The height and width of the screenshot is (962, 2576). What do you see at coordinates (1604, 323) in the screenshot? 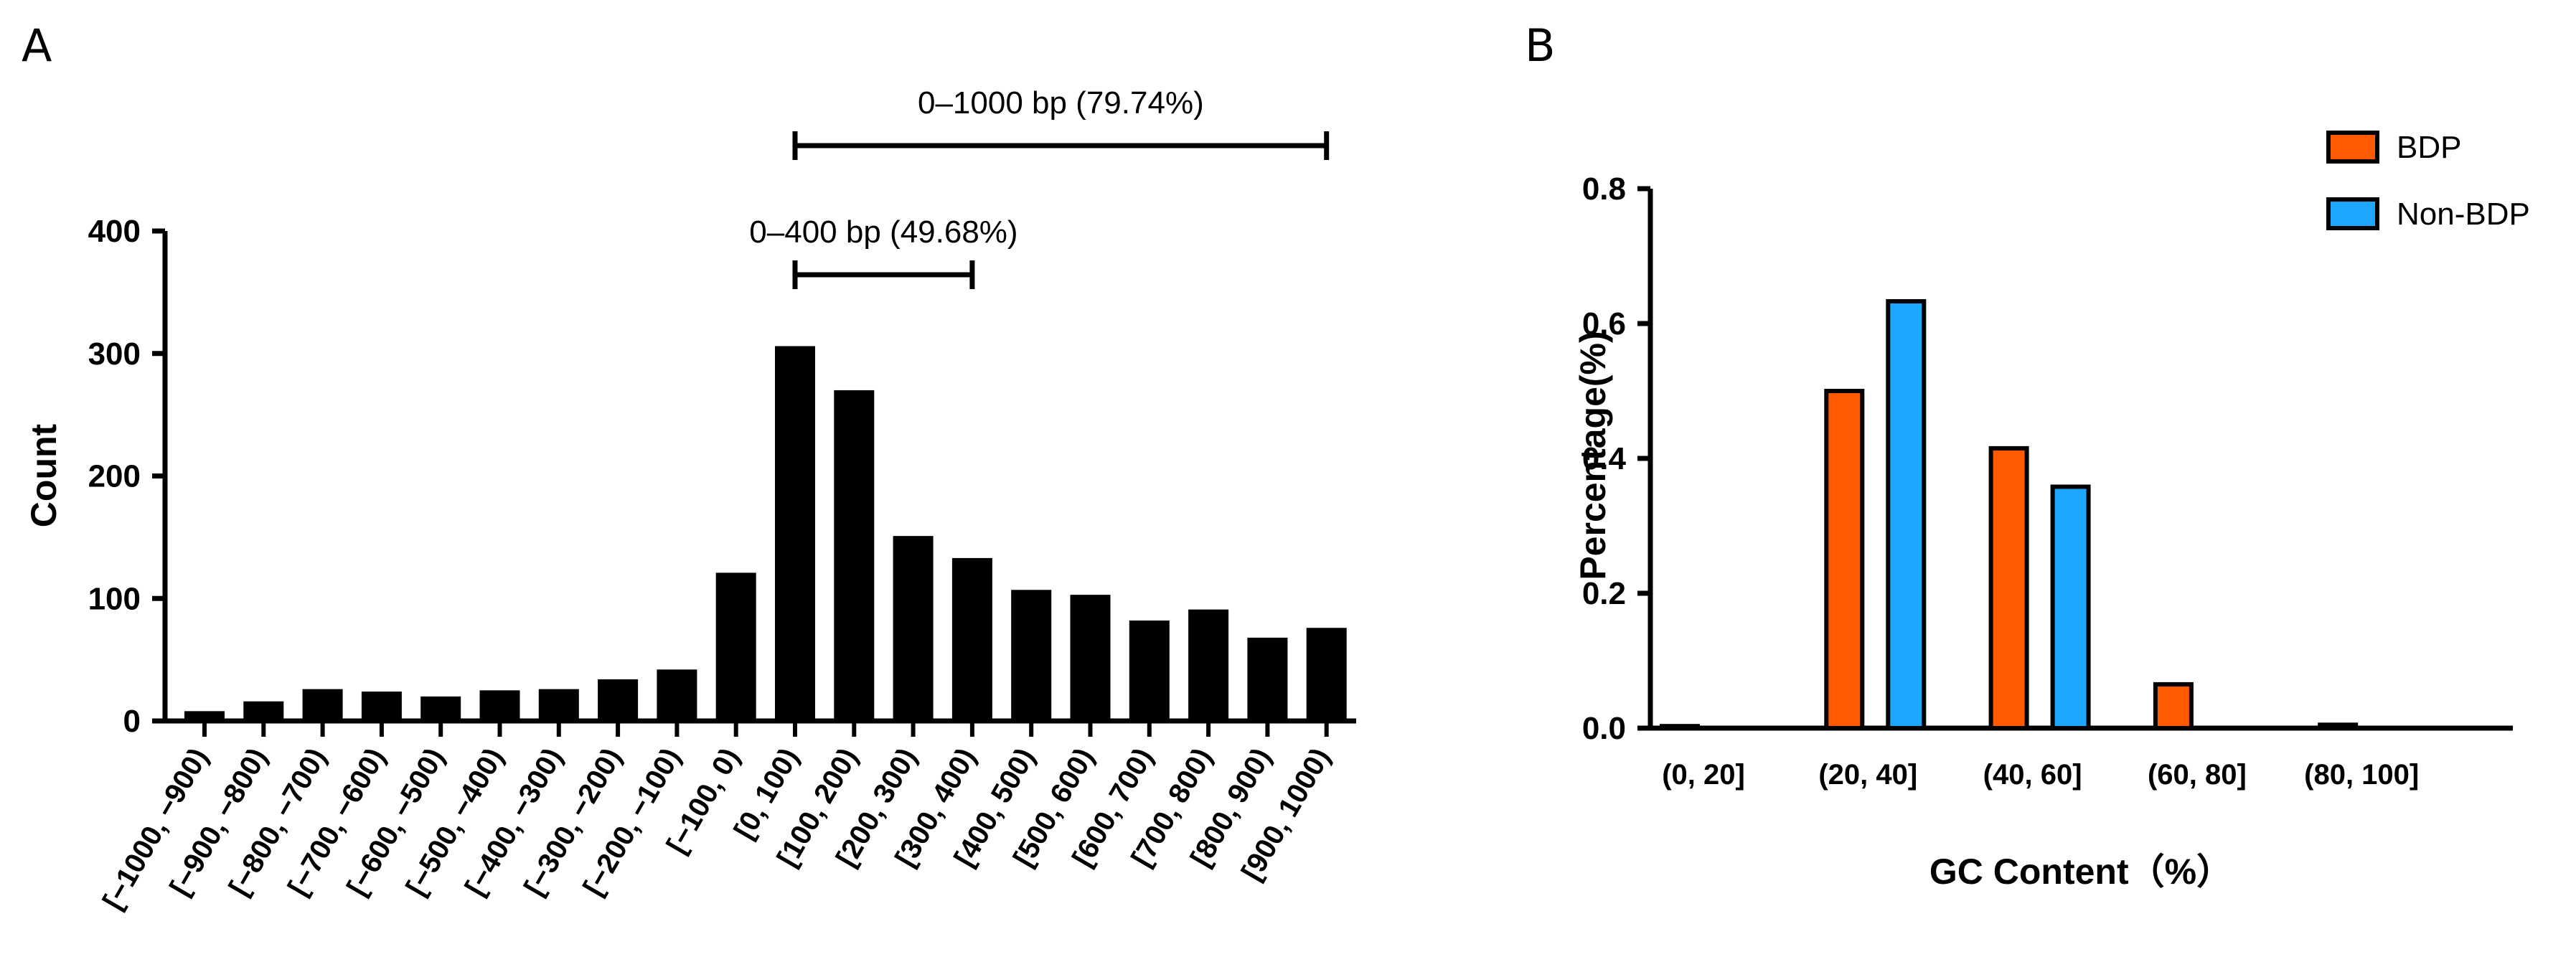
I see `panel-b-y-tick-label: 0.6` at bounding box center [1604, 323].